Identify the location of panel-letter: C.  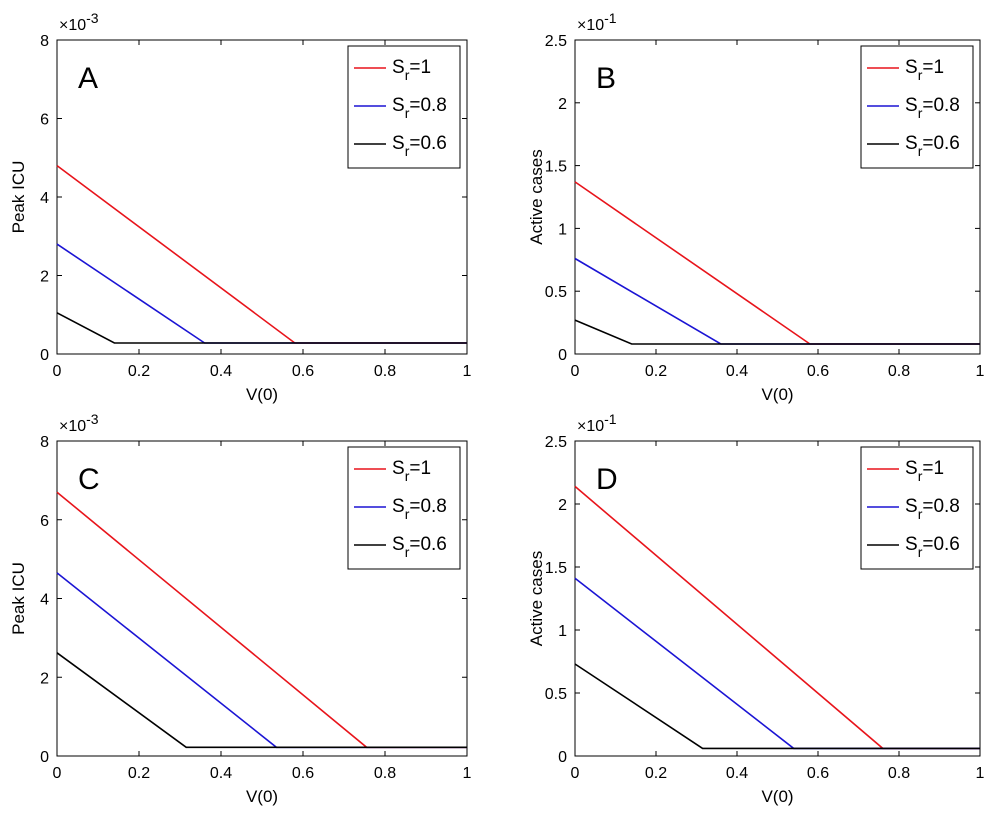
(89, 479).